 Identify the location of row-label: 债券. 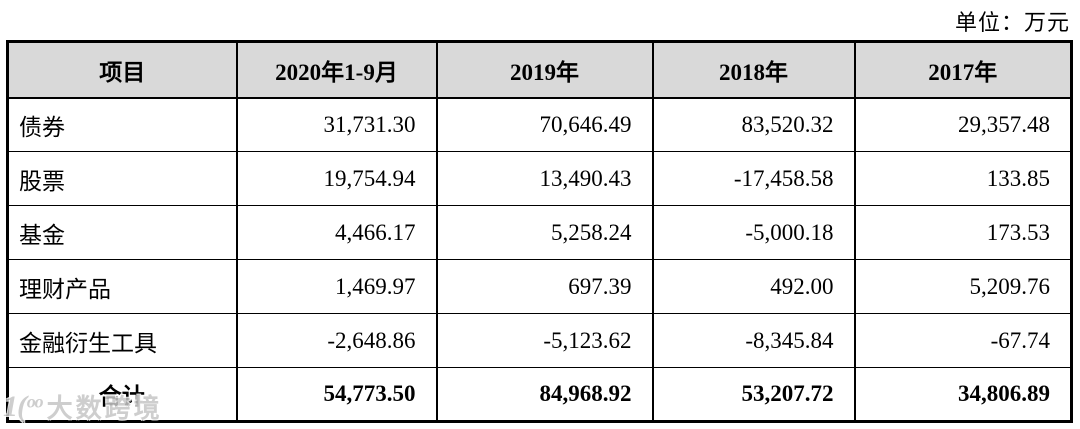
(122, 124).